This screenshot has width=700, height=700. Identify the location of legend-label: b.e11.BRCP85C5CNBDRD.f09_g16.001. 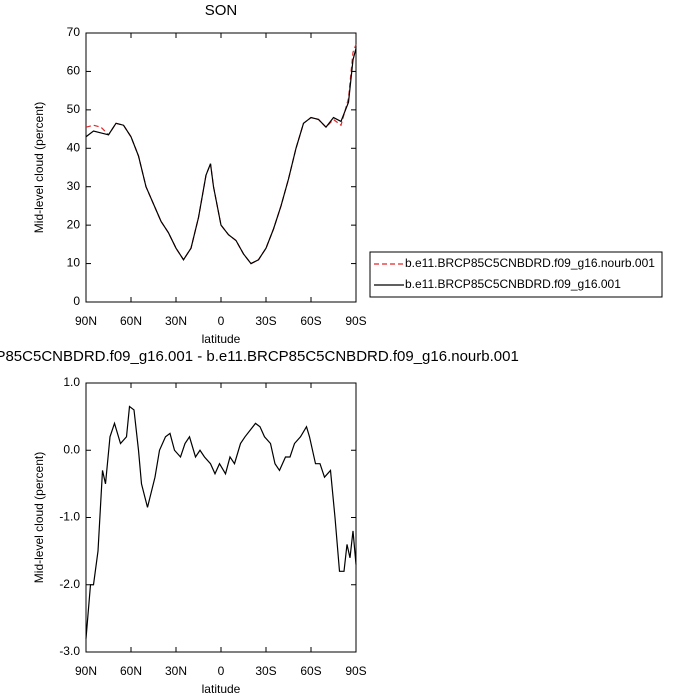
(513, 284).